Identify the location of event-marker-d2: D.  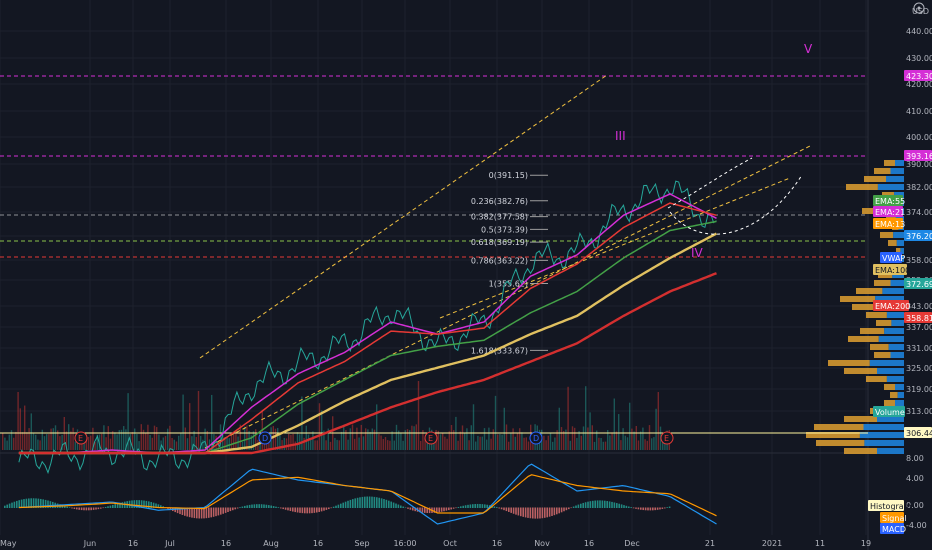
(536, 438).